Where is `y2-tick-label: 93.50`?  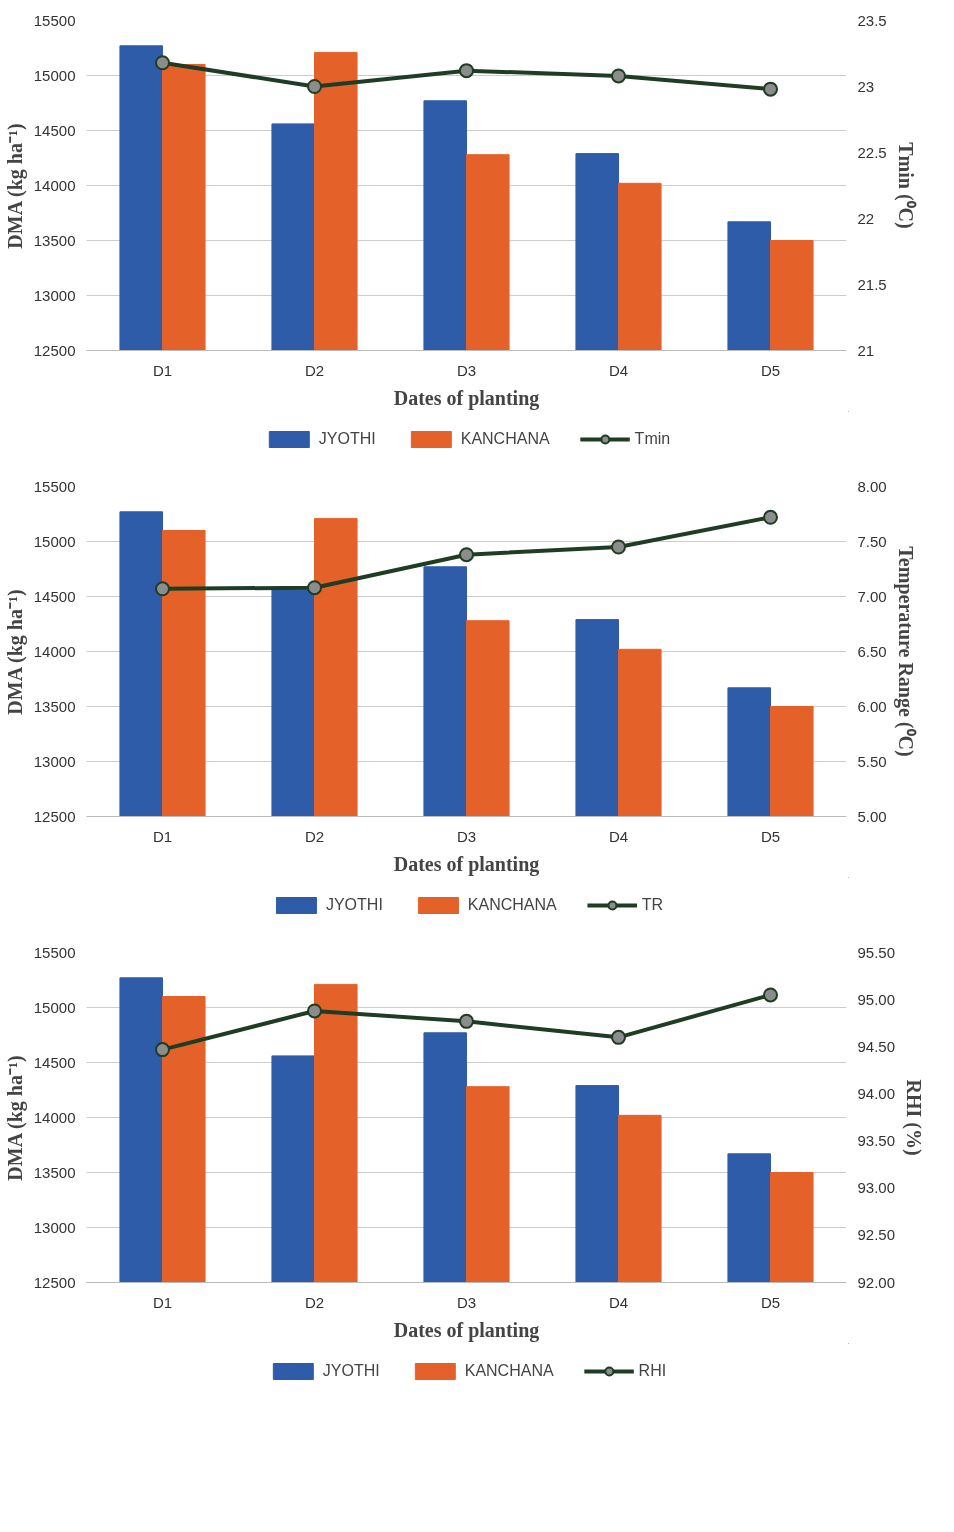
y2-tick-label: 93.50 is located at coordinates (876, 1141).